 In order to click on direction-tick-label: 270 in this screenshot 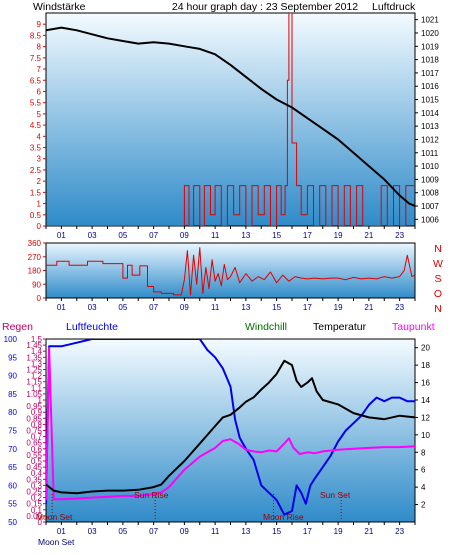, I will do `click(35, 257)`.